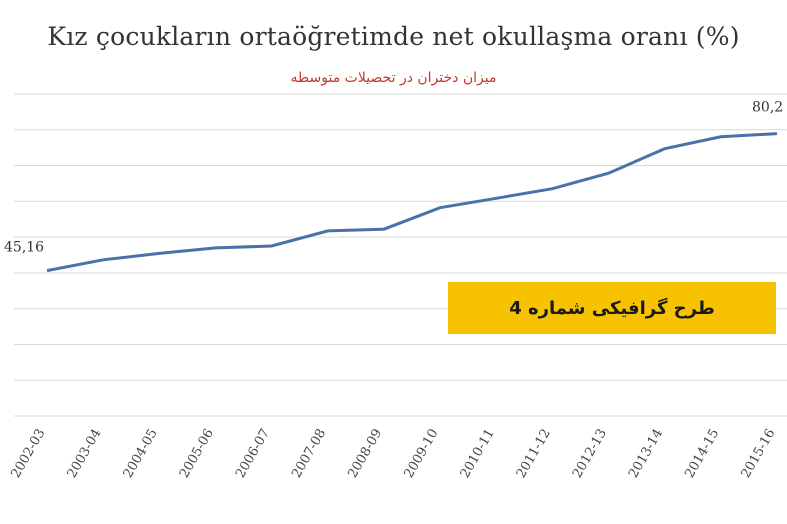  Describe the element at coordinates (197, 454) in the screenshot. I see `x-tick-label: 2005-06` at that location.